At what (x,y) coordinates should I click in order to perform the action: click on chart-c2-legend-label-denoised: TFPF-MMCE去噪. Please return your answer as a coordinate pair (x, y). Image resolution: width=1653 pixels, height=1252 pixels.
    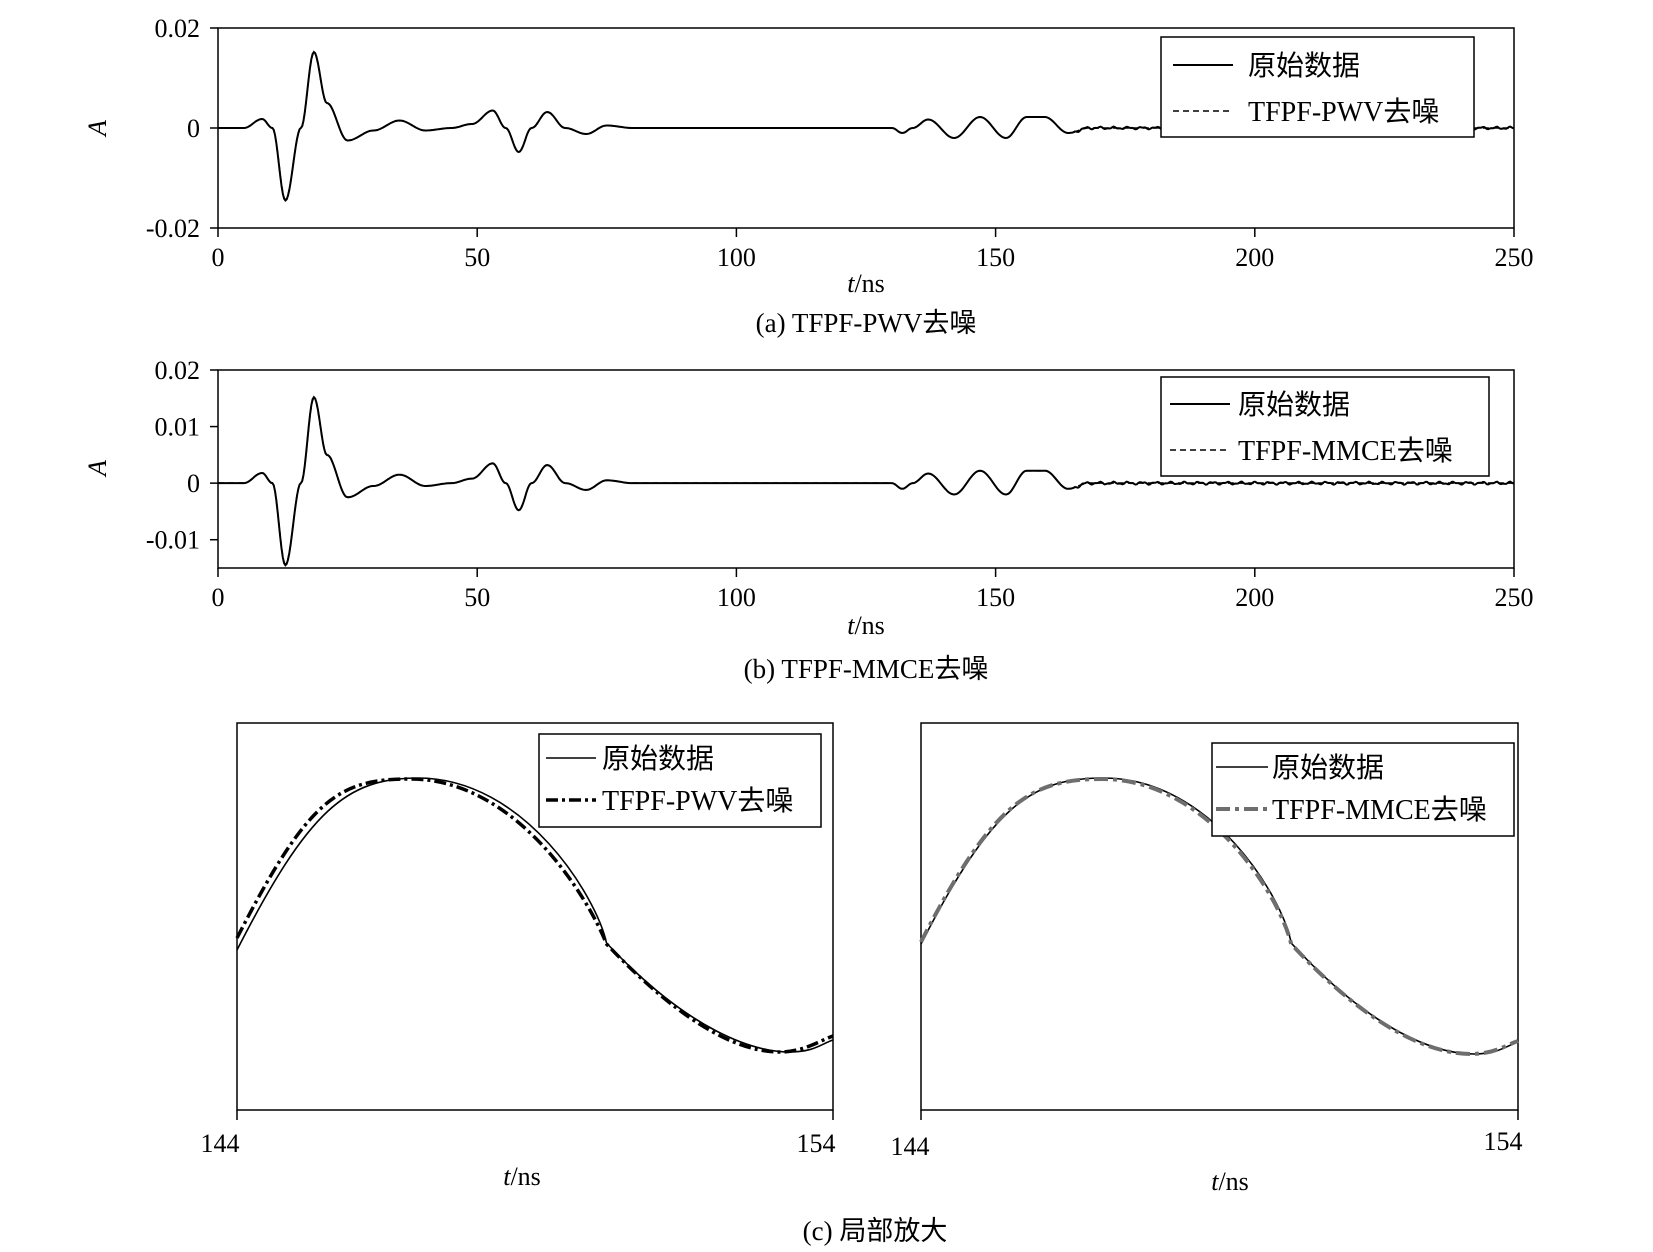
    Looking at the image, I should click on (1379, 810).